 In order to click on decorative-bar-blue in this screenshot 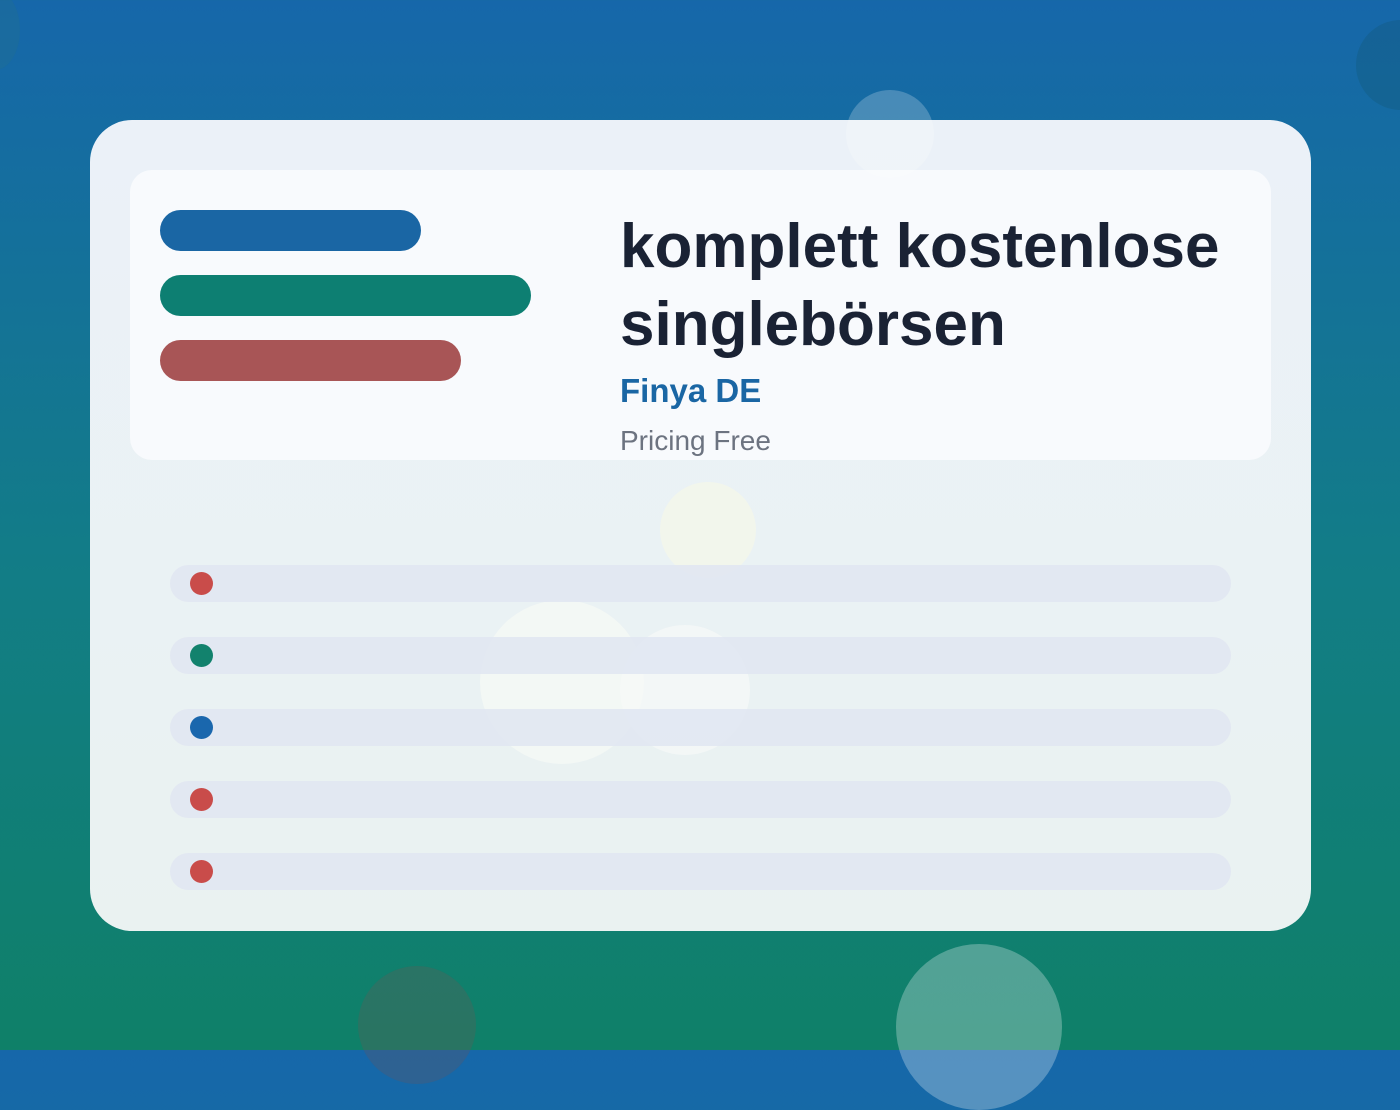, I will do `click(290, 230)`.